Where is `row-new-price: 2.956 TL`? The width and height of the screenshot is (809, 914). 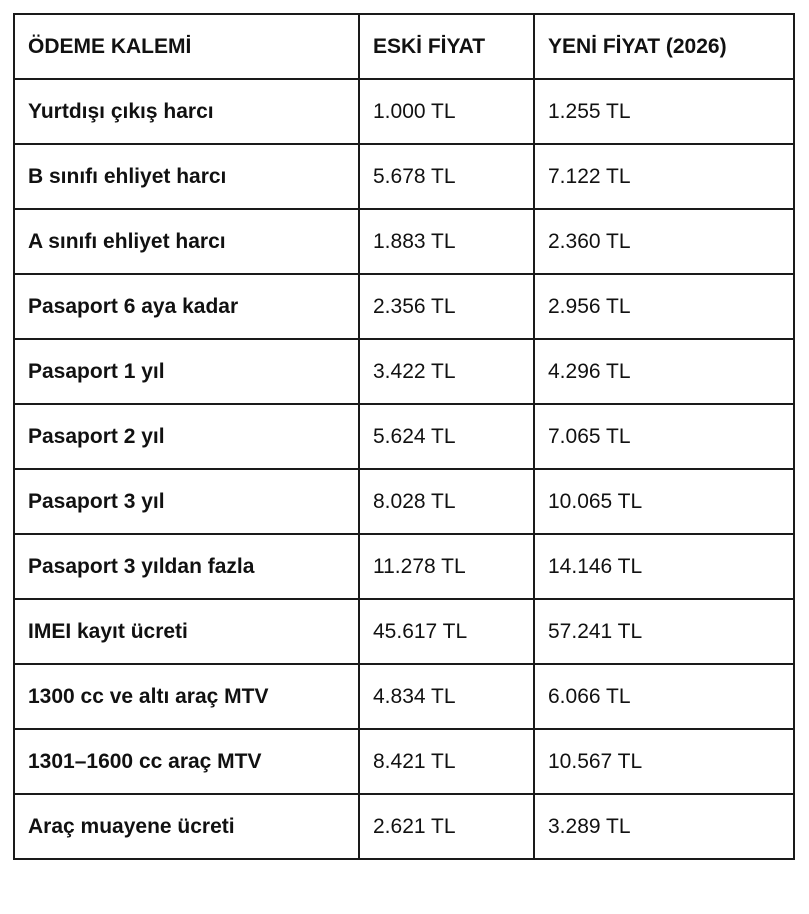
row-new-price: 2.956 TL is located at coordinates (664, 306).